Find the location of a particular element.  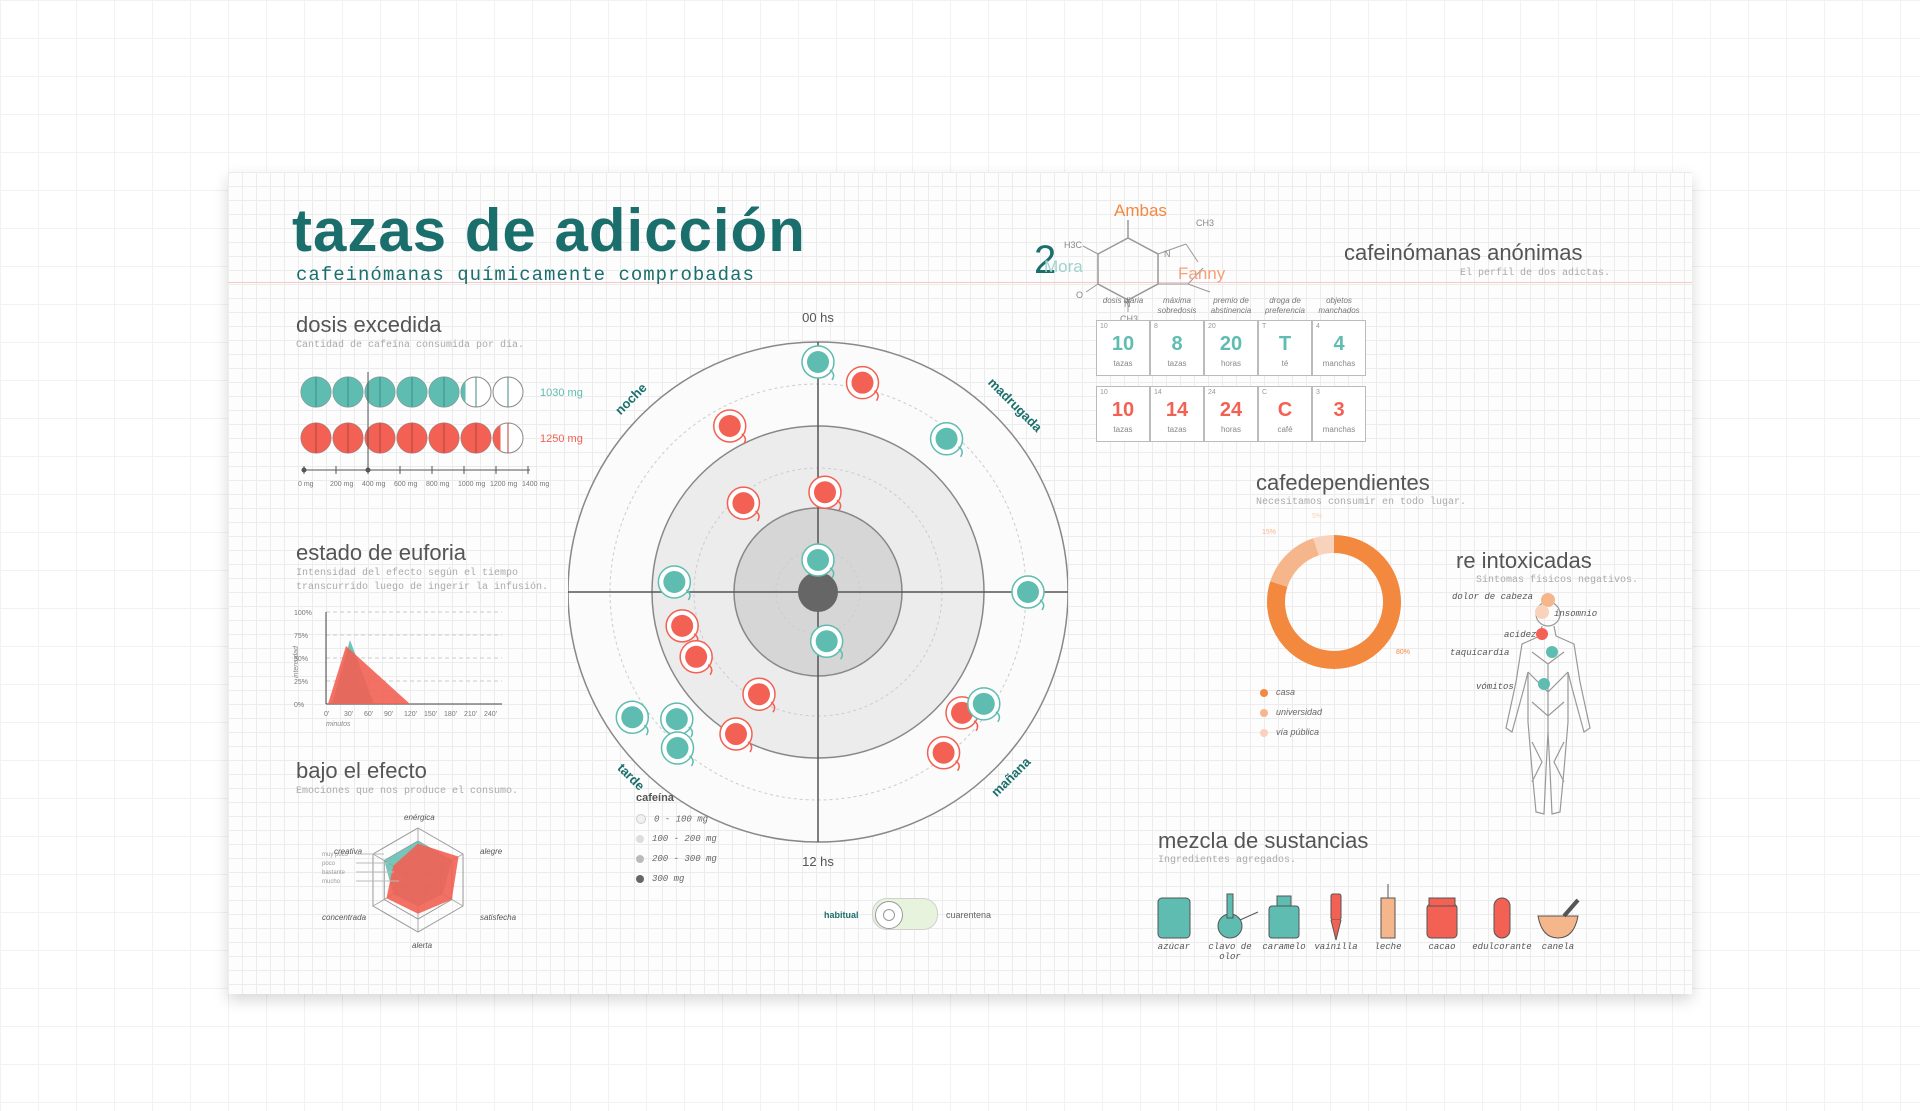

clock-center is located at coordinates (818, 592).